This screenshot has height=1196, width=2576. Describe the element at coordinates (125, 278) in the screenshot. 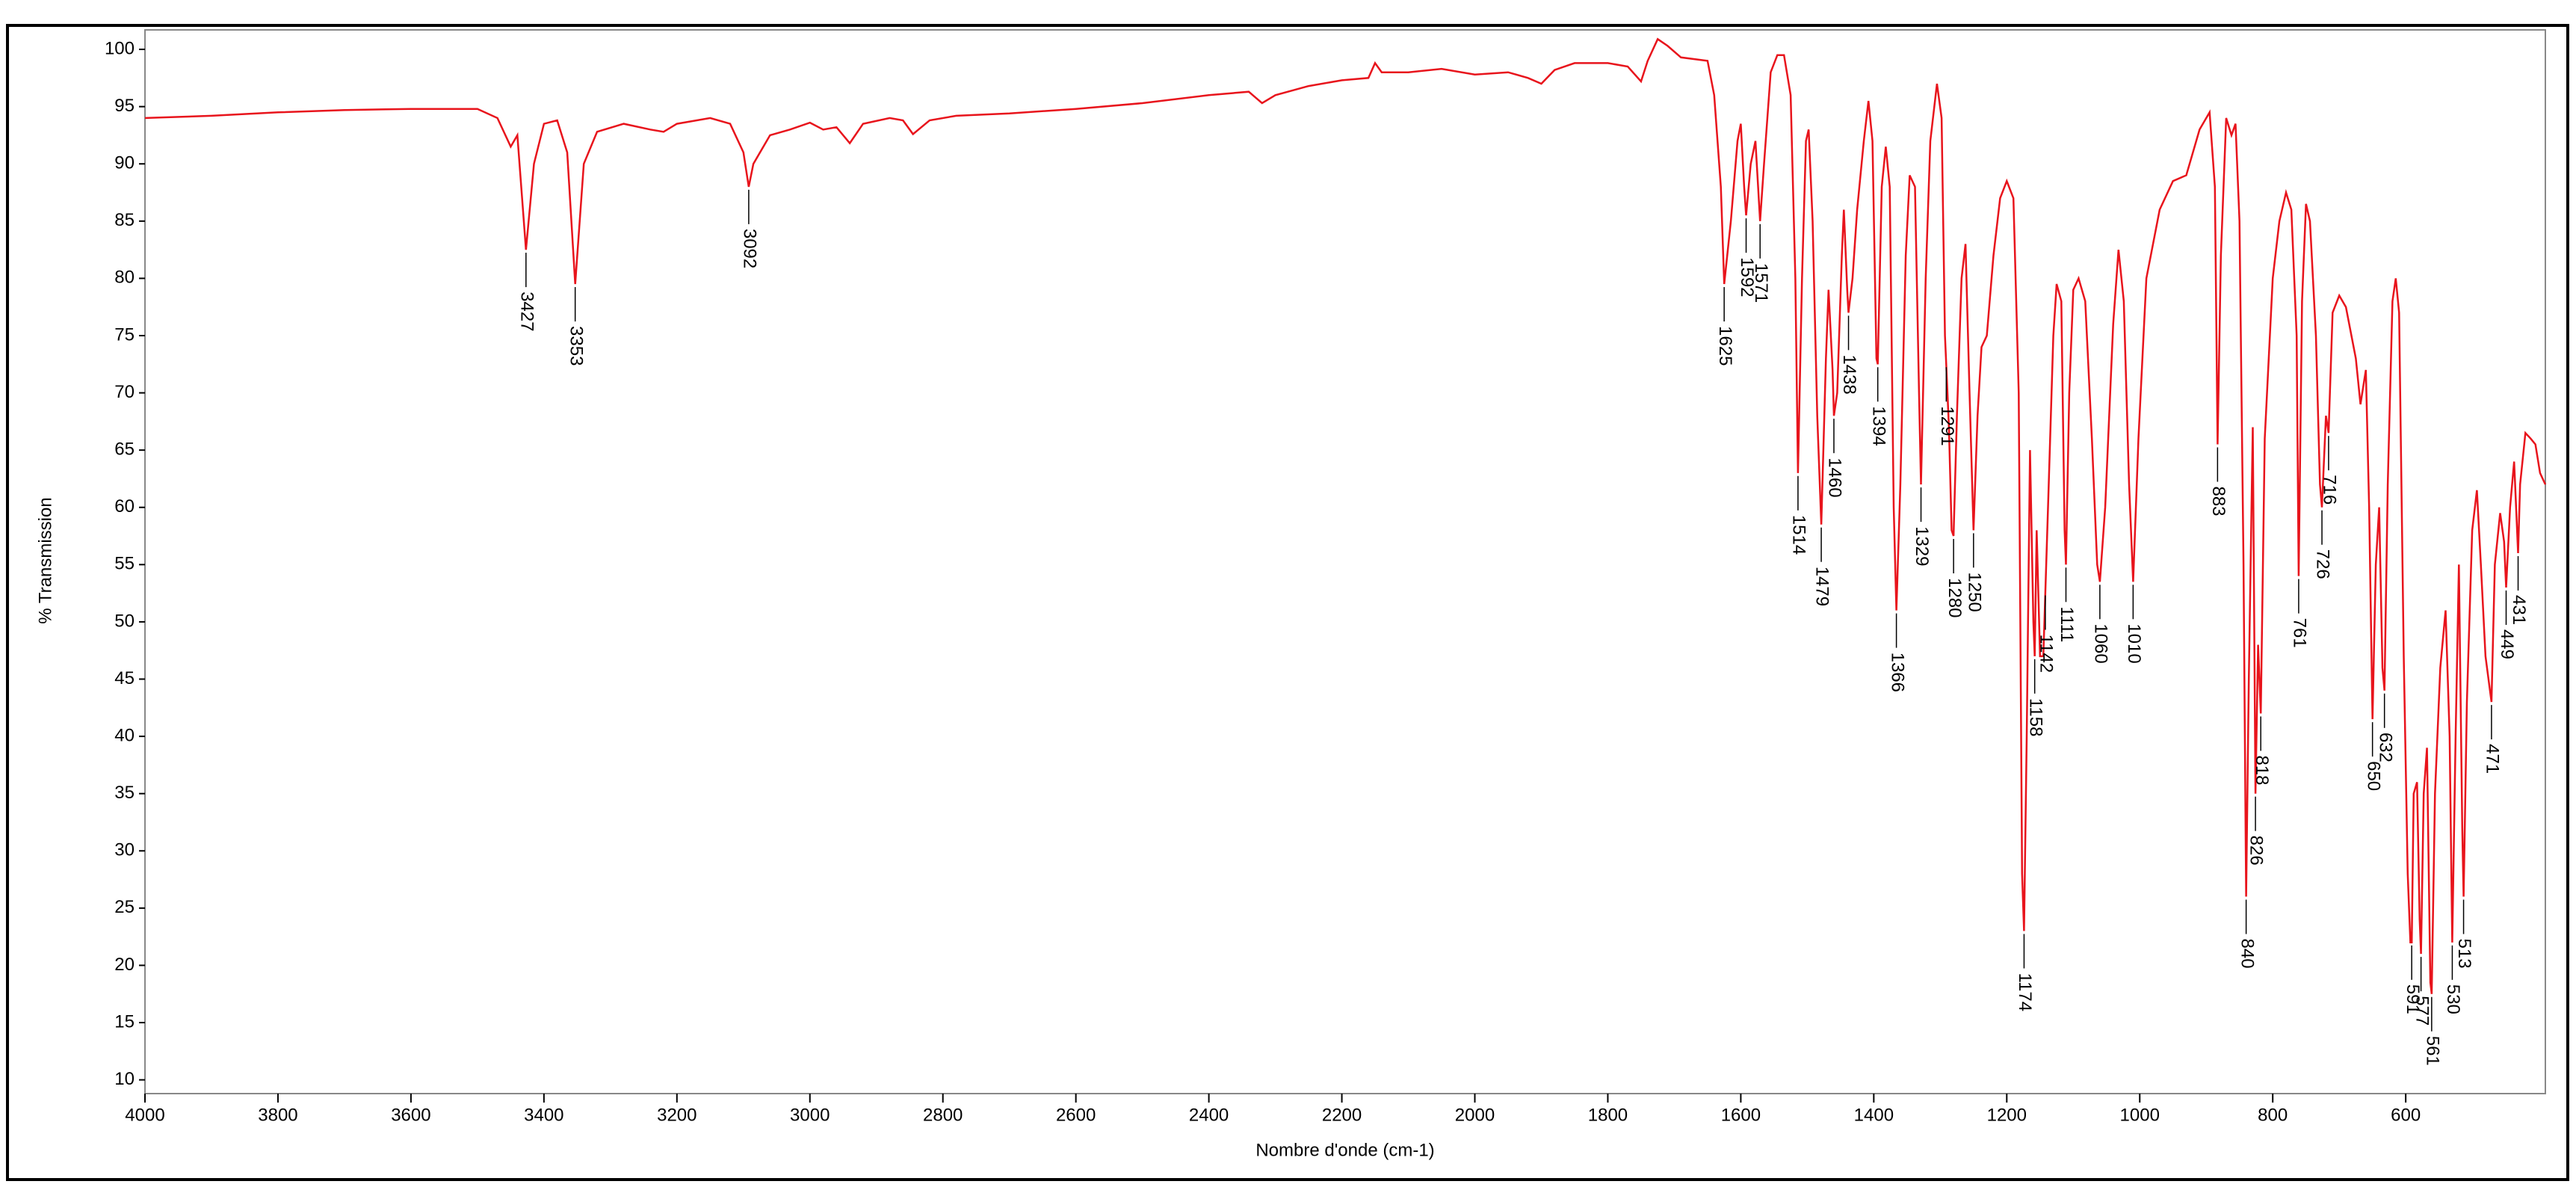

I see `y-tick-label: 80` at that location.